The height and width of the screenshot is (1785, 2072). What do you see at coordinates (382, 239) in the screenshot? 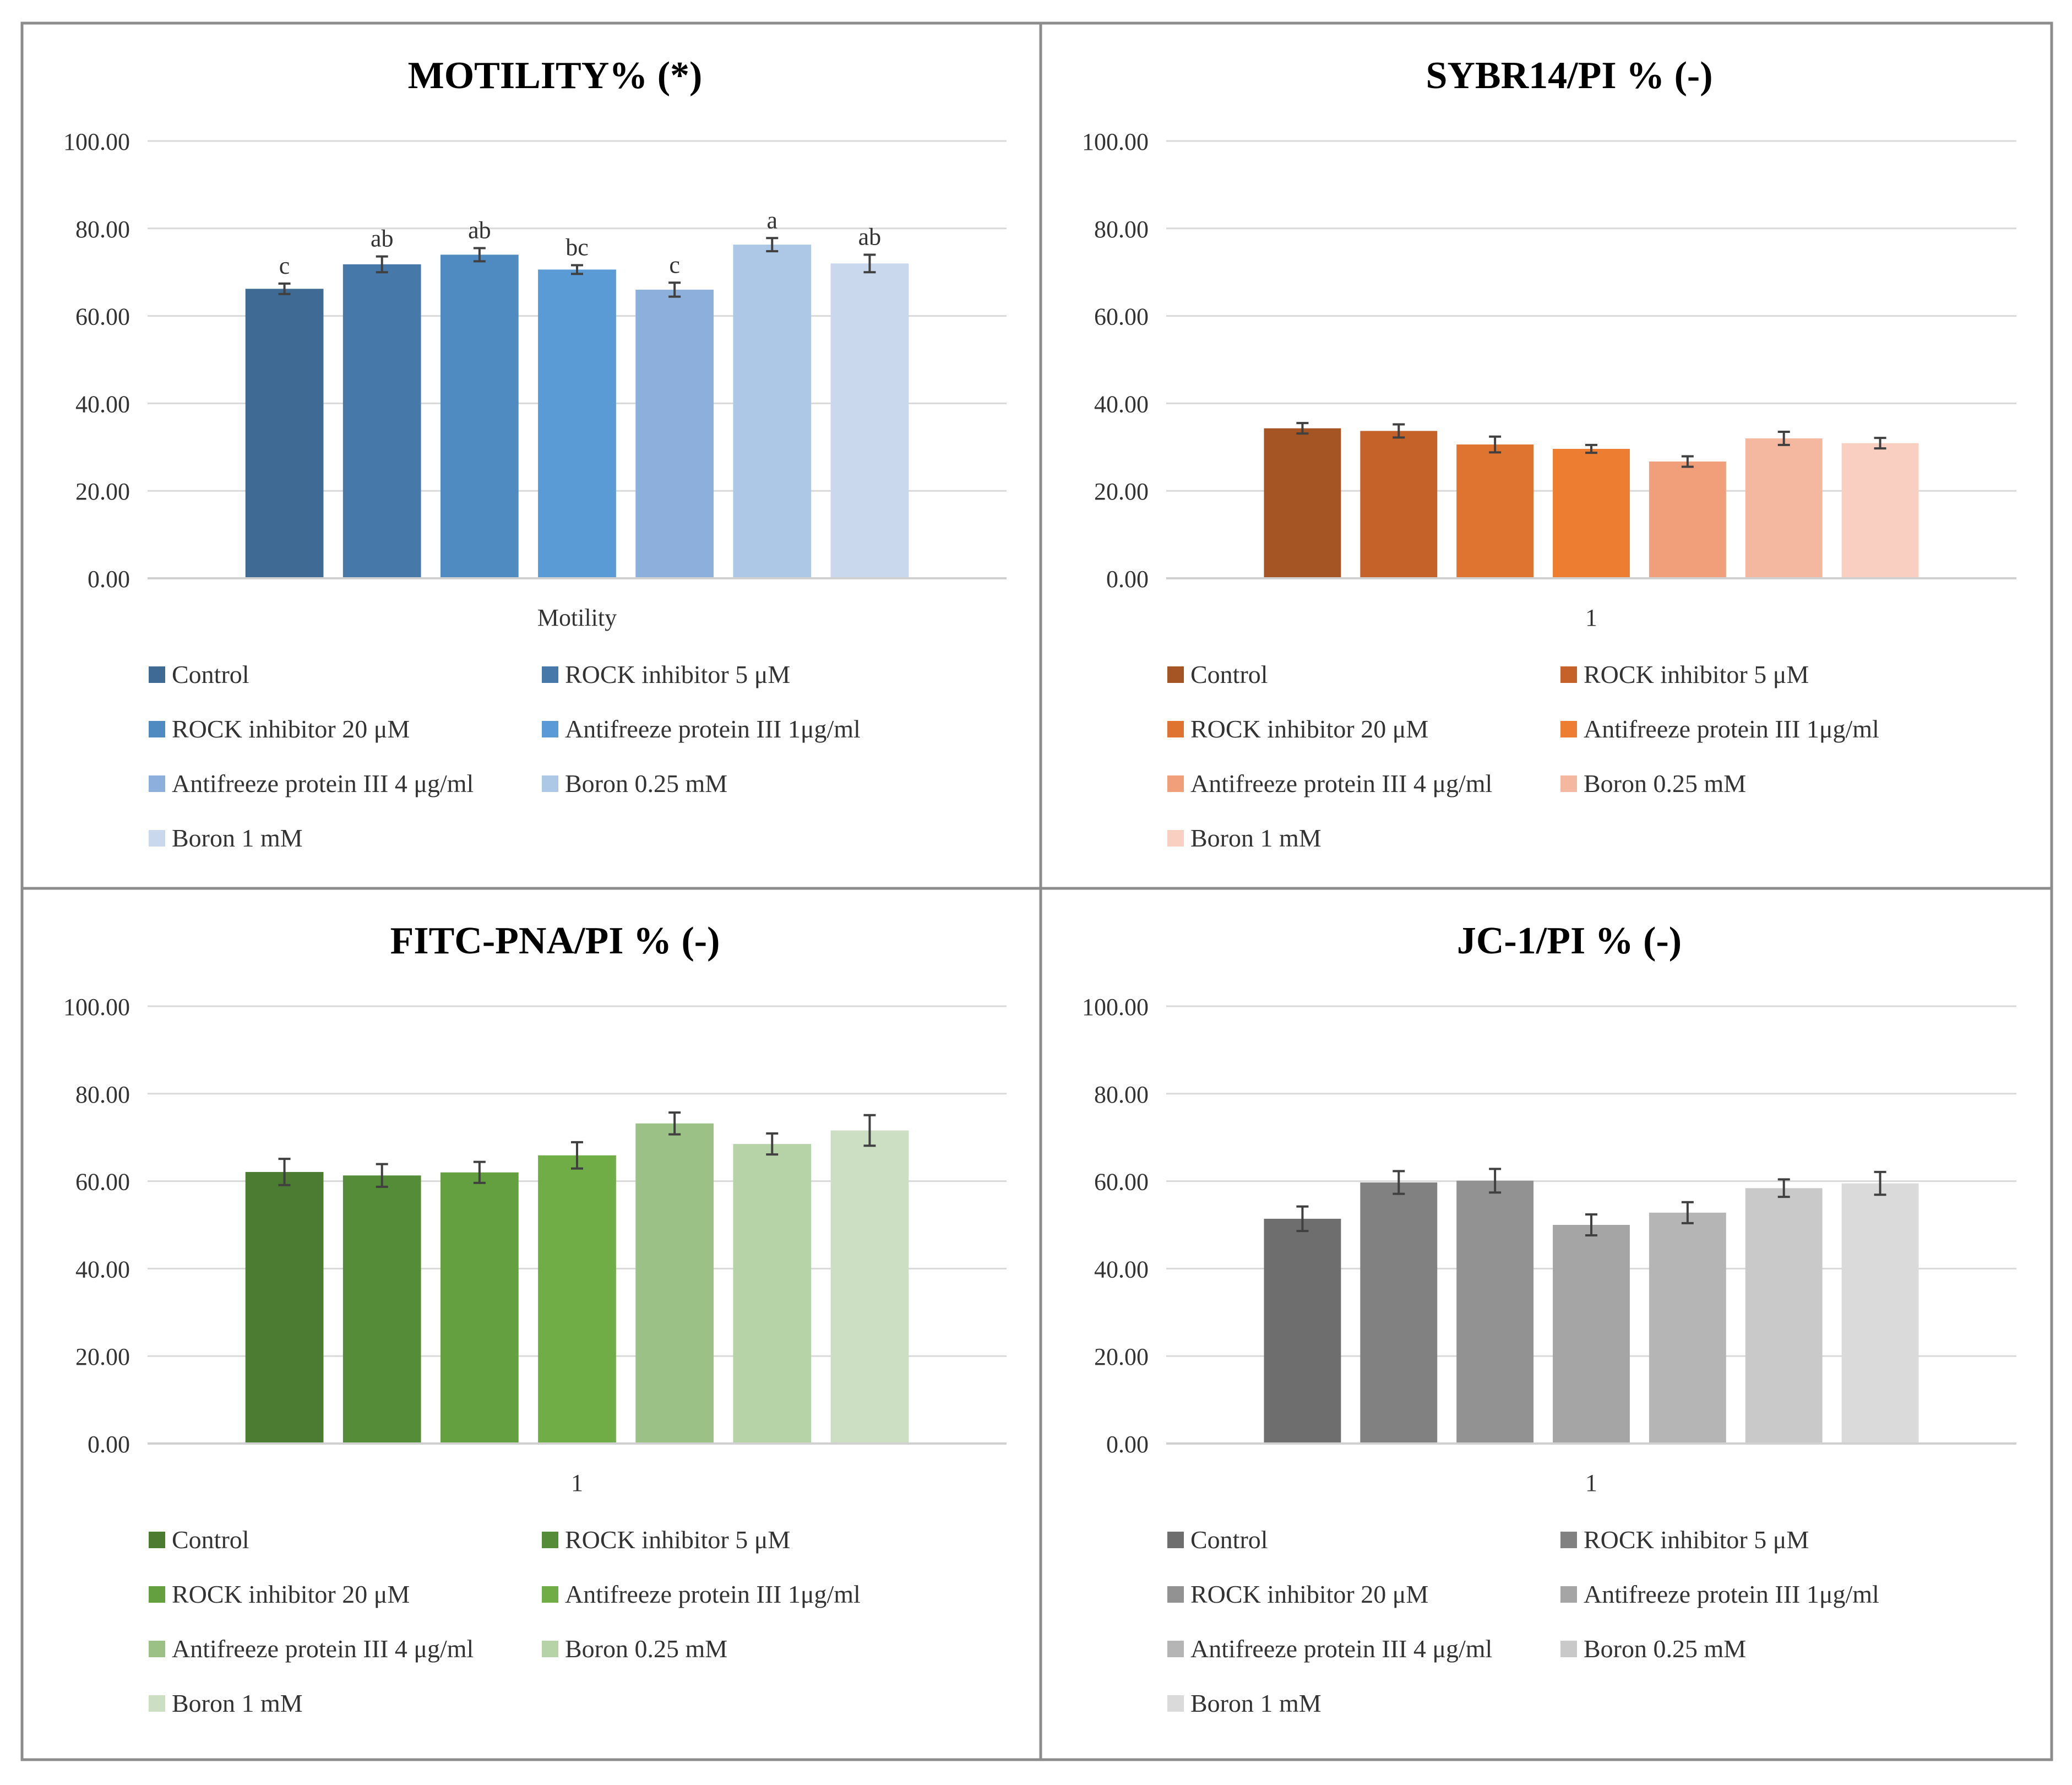
I see `data-label-rock-inhibitor-5-m: ab` at bounding box center [382, 239].